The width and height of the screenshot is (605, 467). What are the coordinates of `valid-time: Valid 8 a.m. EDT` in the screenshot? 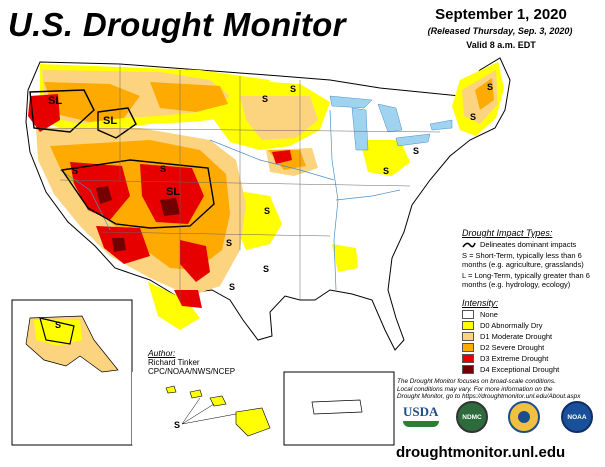 It's located at (501, 45).